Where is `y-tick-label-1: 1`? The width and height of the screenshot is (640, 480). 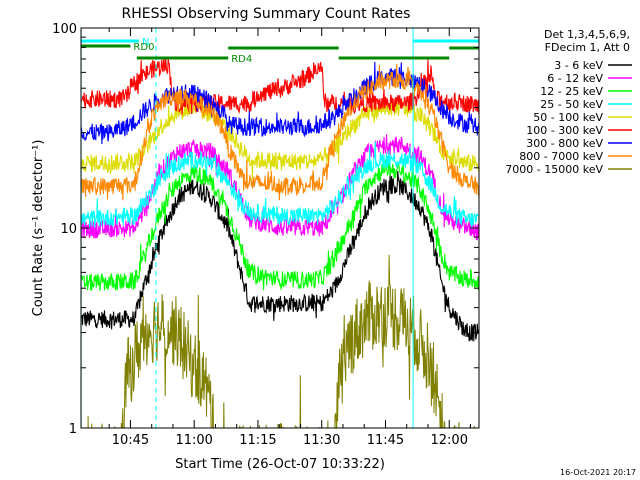
y-tick-label-1: 1 is located at coordinates (73, 429).